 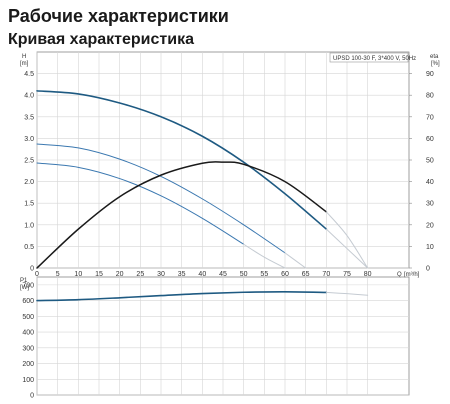 What do you see at coordinates (430, 117) in the screenshot?
I see `y2-tick-label: 70` at bounding box center [430, 117].